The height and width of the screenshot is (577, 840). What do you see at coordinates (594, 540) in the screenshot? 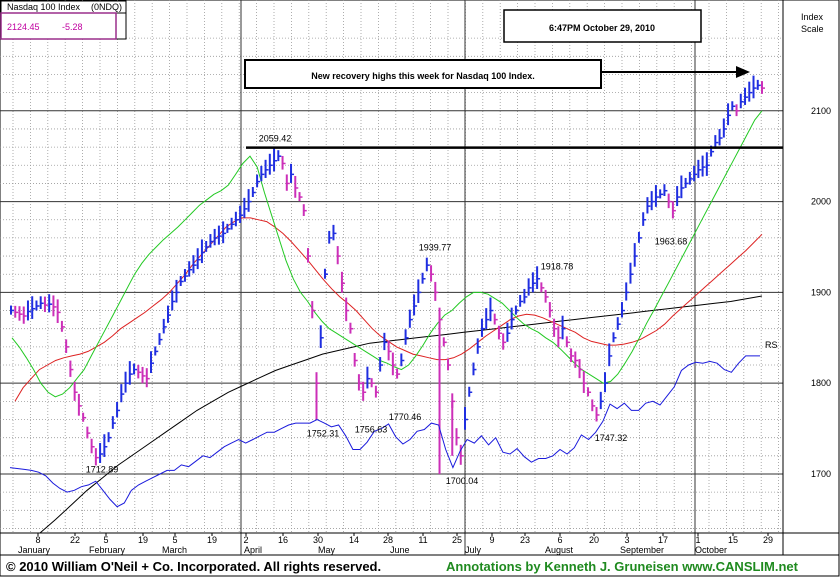
I see `x-day-label: 20` at bounding box center [594, 540].